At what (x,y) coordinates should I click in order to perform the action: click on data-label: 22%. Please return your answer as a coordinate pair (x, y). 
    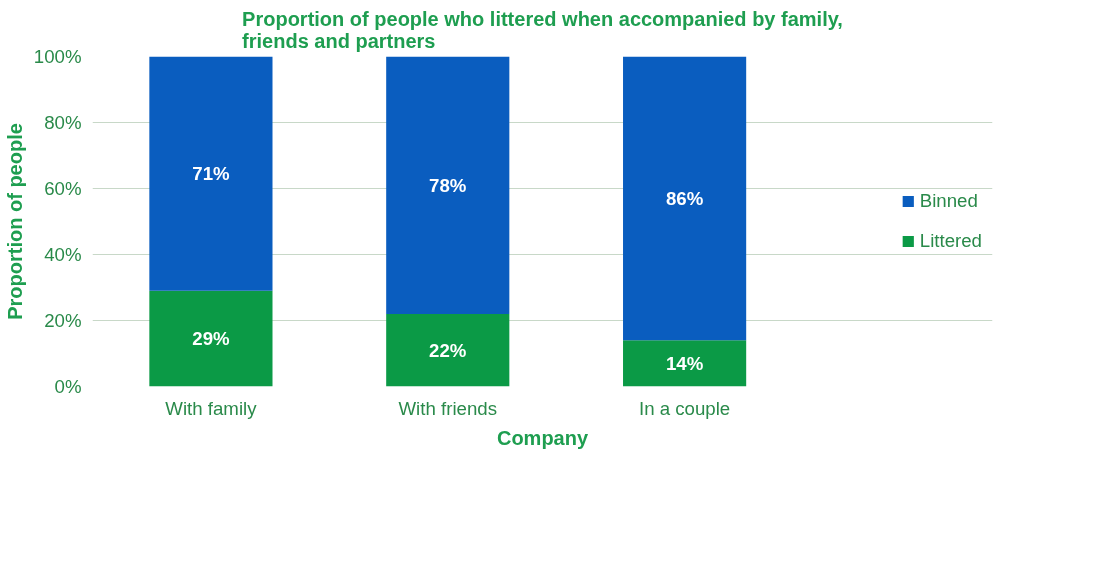
    Looking at the image, I should click on (448, 350).